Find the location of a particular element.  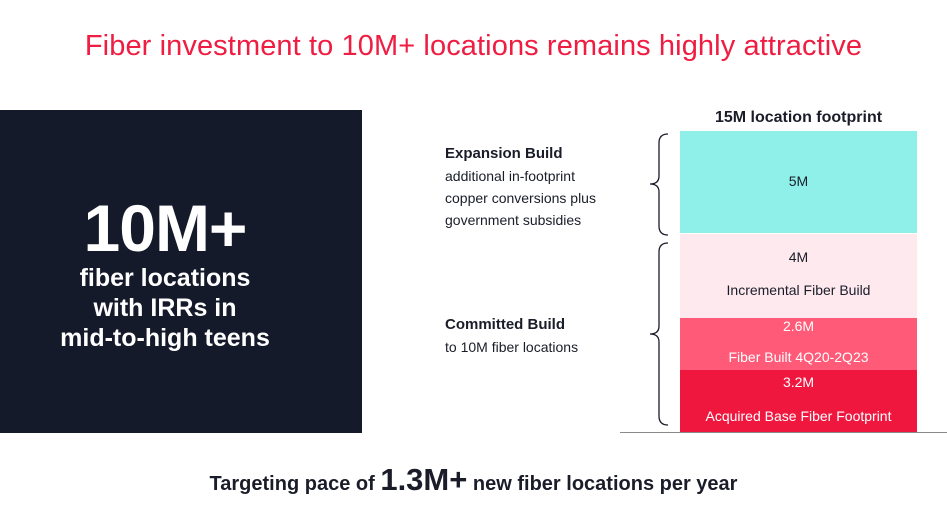

expansion-bracket is located at coordinates (659, 184).